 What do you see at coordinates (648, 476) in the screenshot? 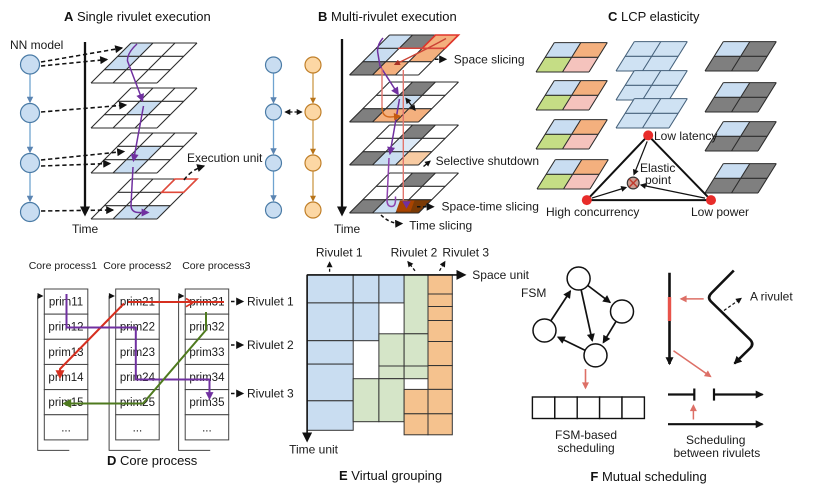
I see `svg-text: F Mutual scheduling` at bounding box center [648, 476].